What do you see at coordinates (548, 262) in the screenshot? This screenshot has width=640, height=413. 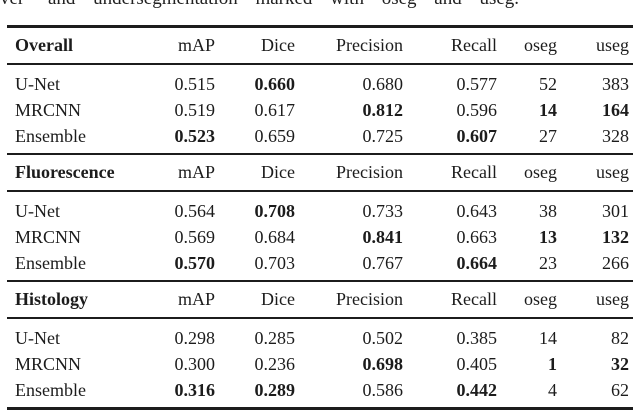 I see `metric-cell: 23` at bounding box center [548, 262].